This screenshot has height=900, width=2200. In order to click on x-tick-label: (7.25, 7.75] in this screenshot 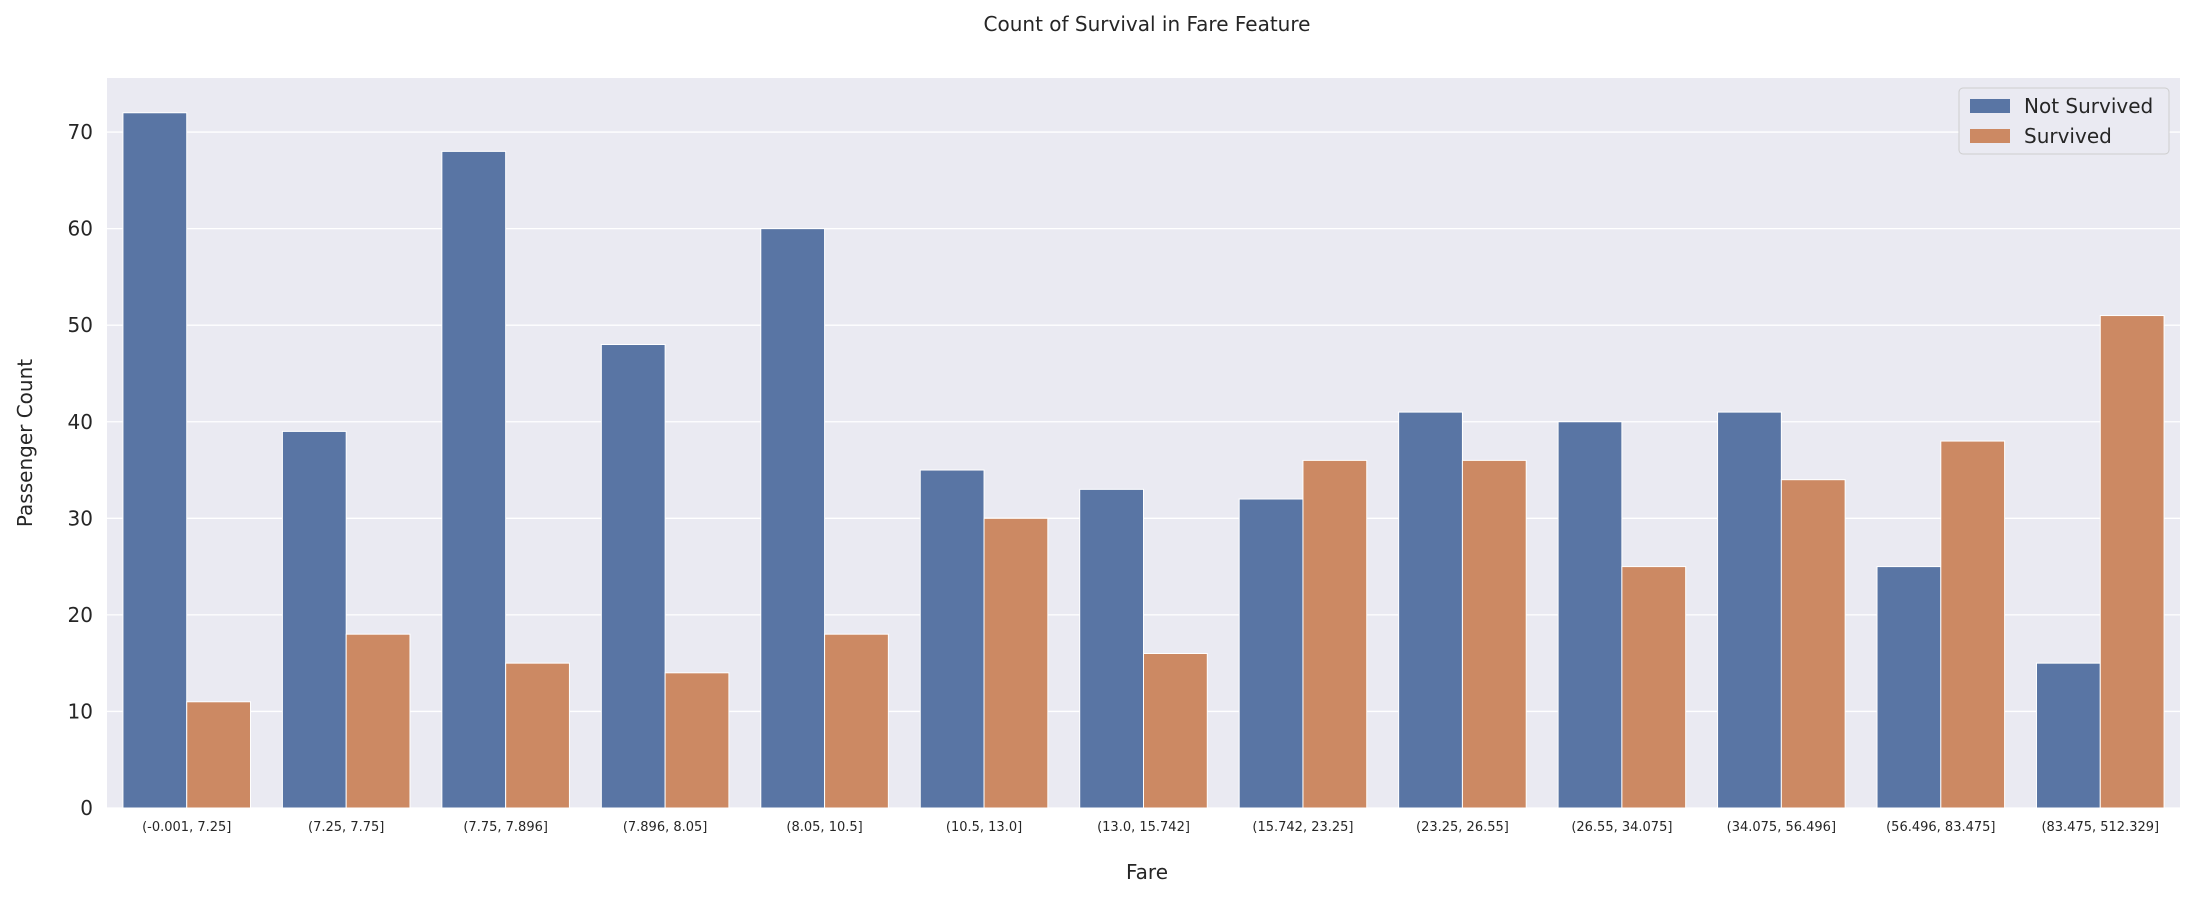, I will do `click(346, 827)`.